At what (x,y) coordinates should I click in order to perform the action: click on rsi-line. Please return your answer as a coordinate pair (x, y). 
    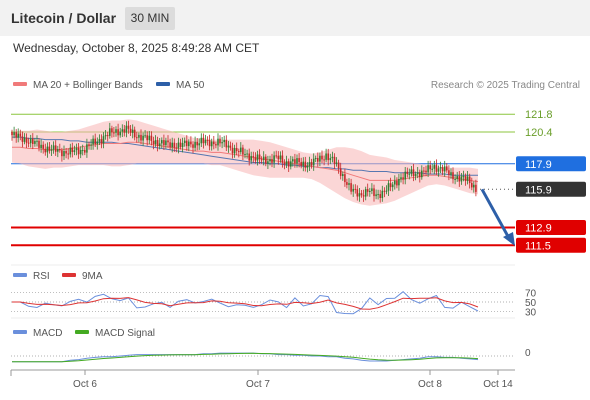
    Looking at the image, I should click on (245, 303).